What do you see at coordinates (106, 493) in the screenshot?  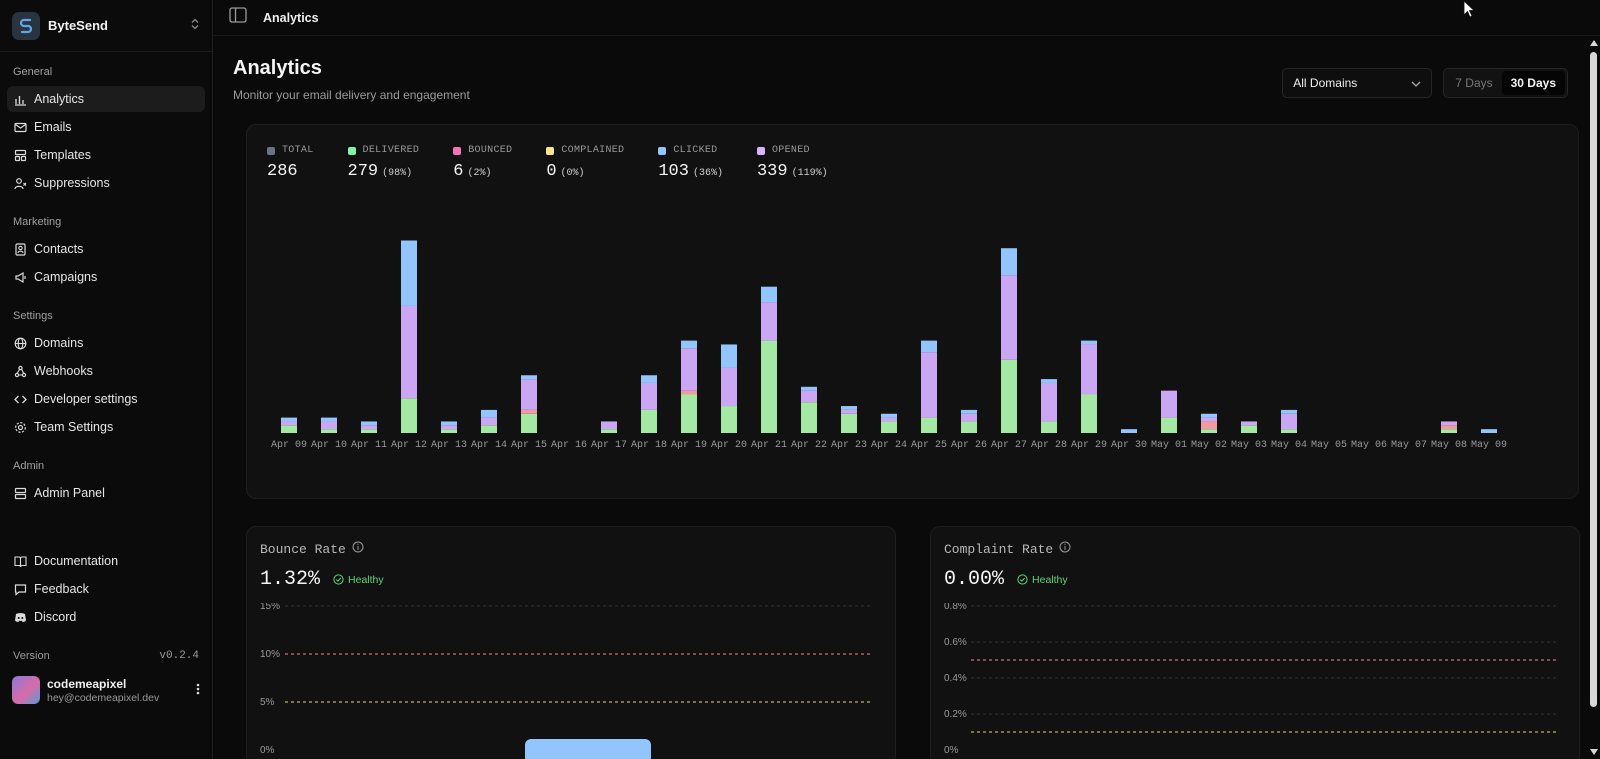 I see `sidebar-item-admin-panel: Admin Panel` at bounding box center [106, 493].